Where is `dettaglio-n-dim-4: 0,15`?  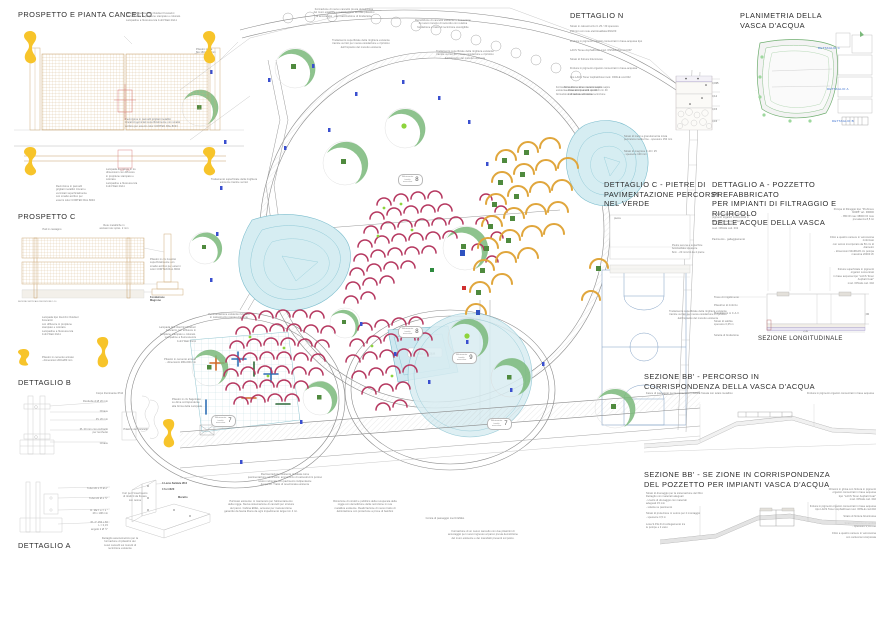 dettaglio-n-dim-4: 0,15 is located at coordinates (715, 121).